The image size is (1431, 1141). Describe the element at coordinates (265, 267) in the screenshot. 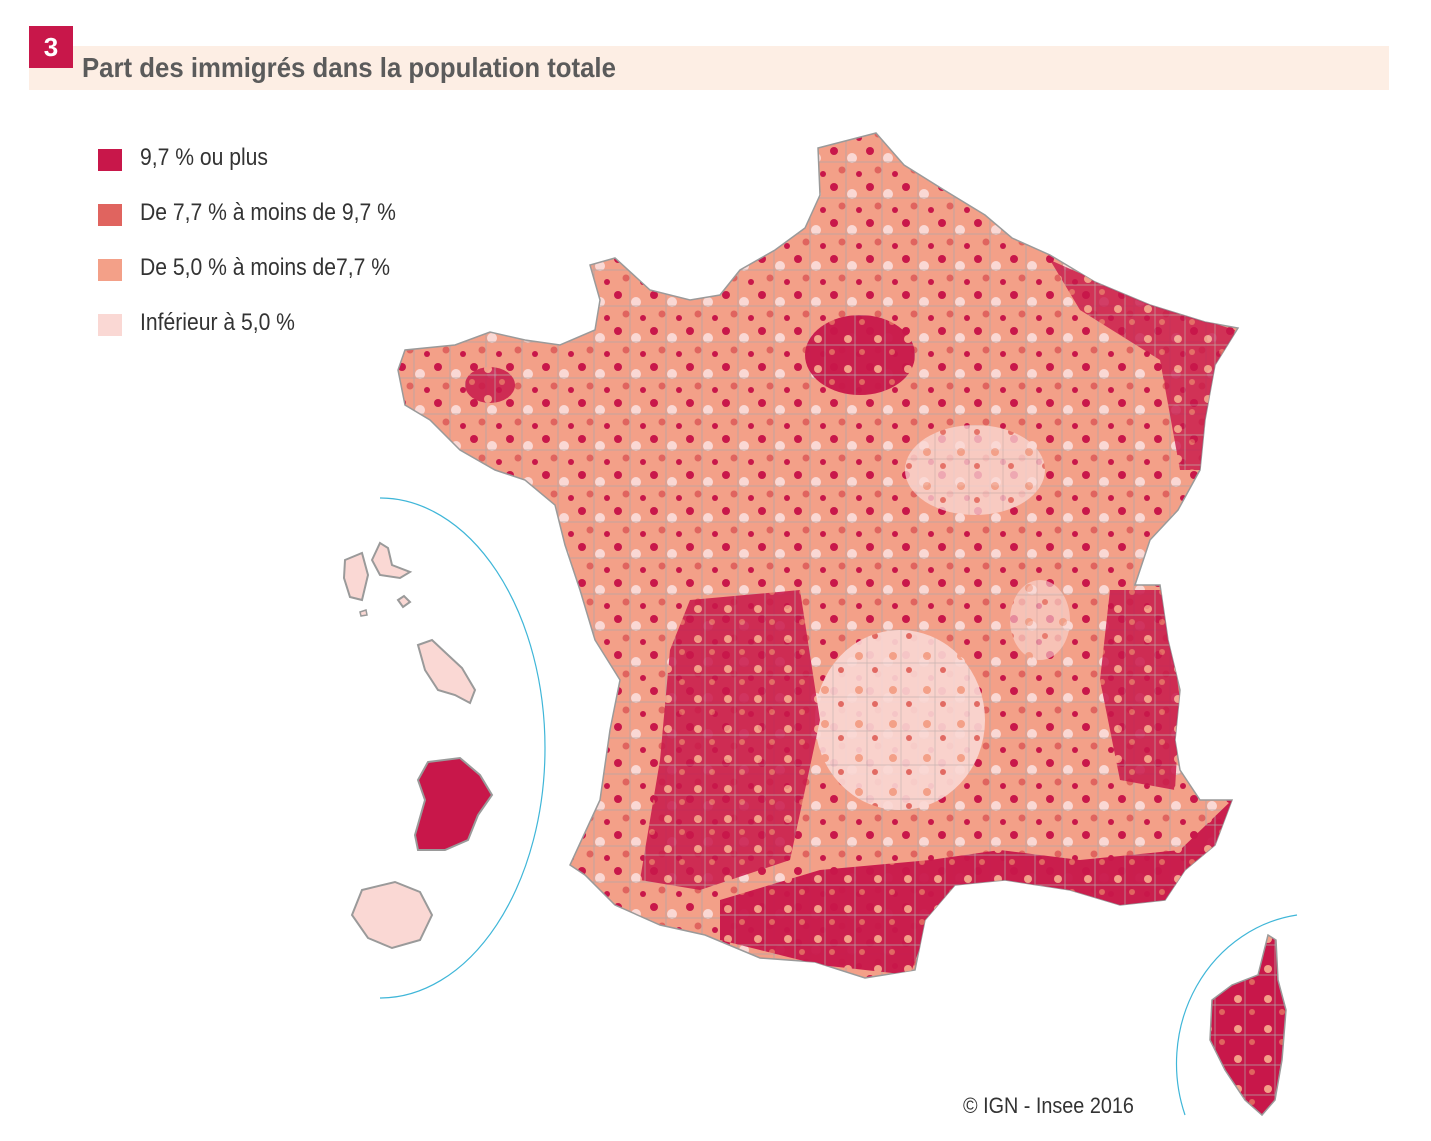

I see `legend-label-mid-low: De 5,0 % à moins de7,7 %` at that location.